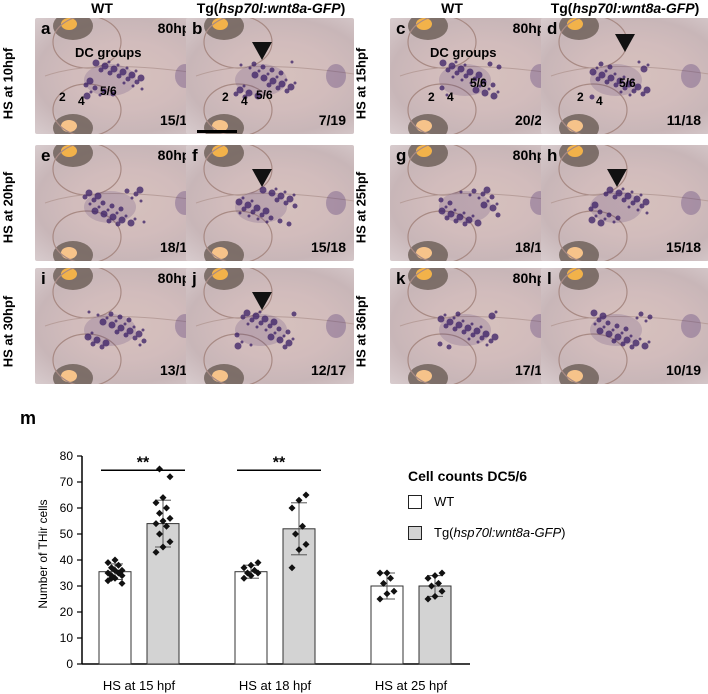 Image resolution: width=708 pixels, height=694 pixels. What do you see at coordinates (552, 28) in the screenshot?
I see `panel-letter: d` at bounding box center [552, 28].